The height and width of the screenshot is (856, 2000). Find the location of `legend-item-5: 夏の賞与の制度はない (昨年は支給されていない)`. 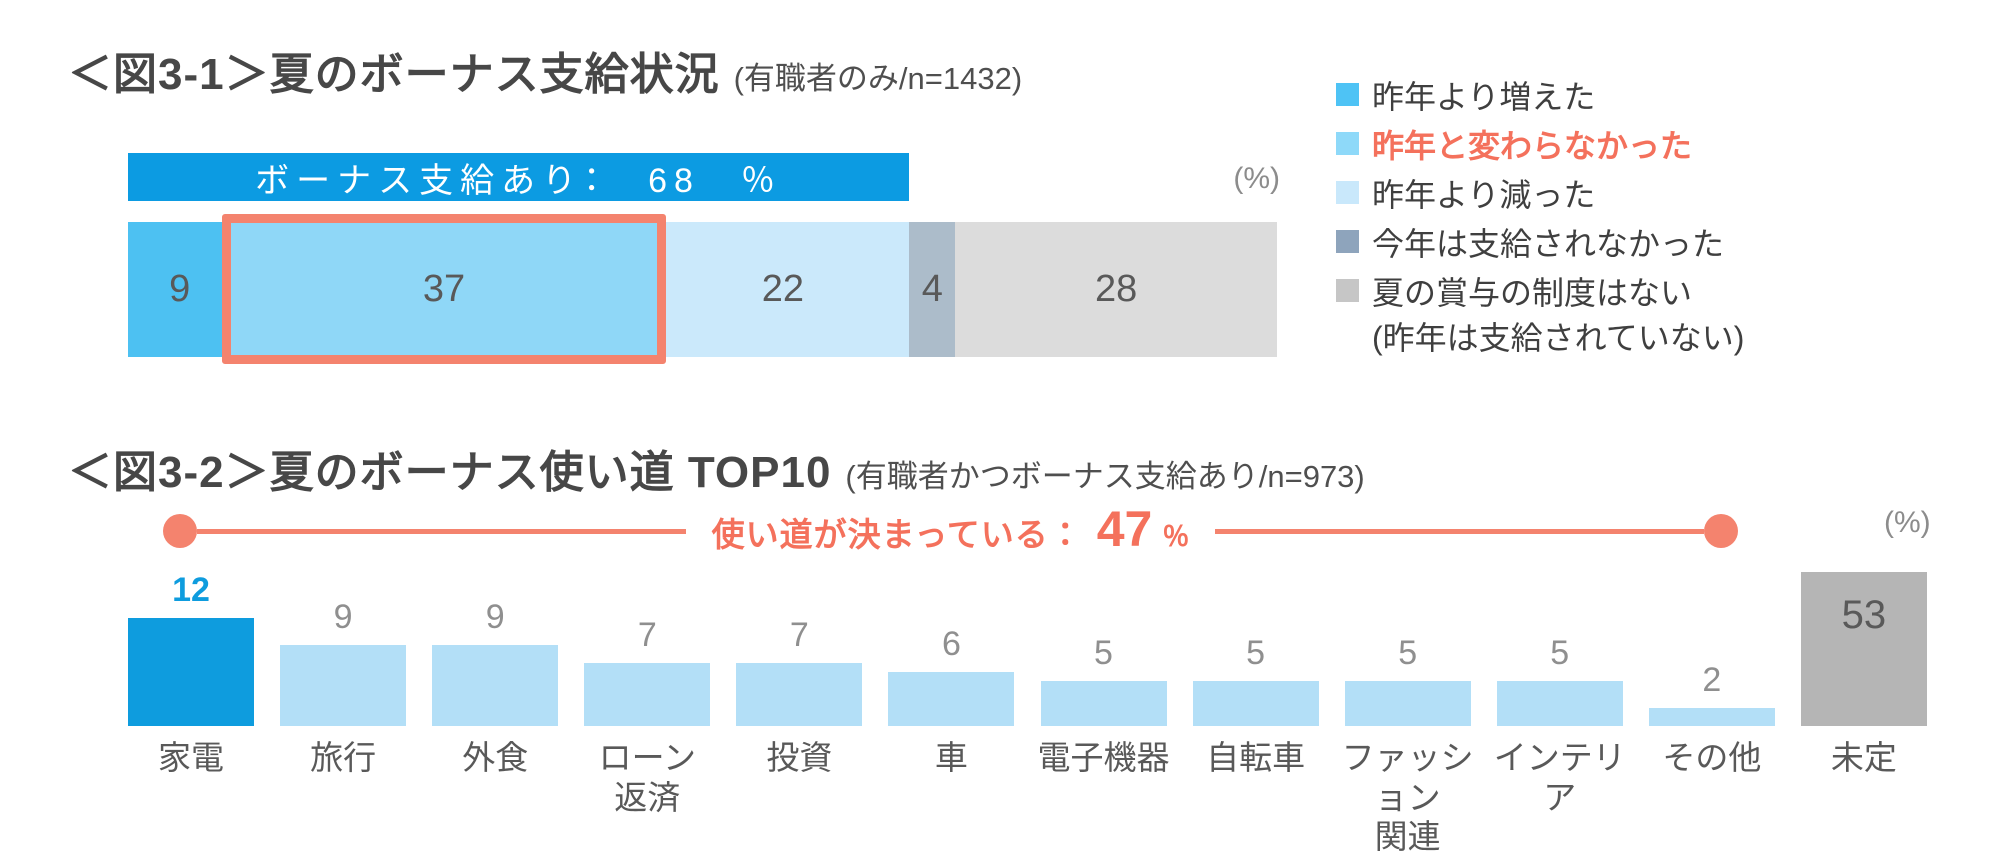

legend-item-5: 夏の賞与の制度はない (昨年は支給されていない) is located at coordinates (1540, 315).